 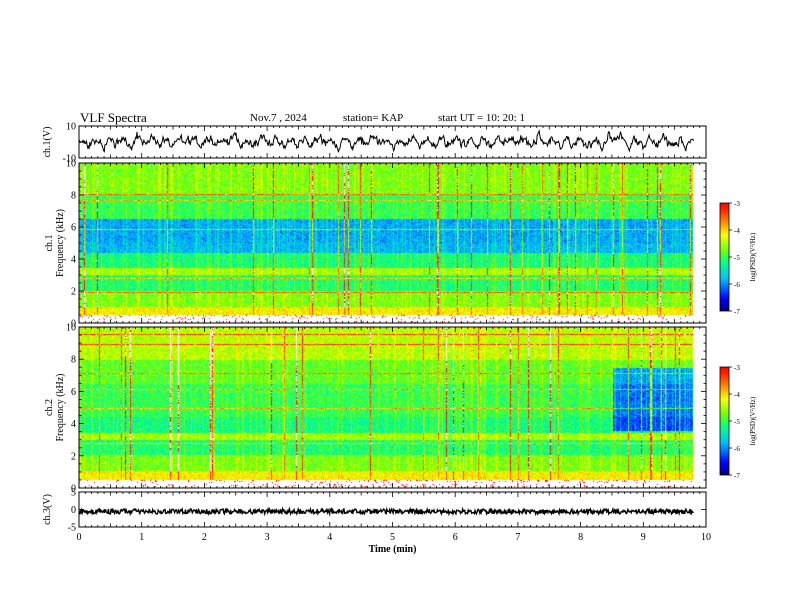 I want to click on ch3-waveform-ylabel: ch.3(V), so click(x=47, y=509).